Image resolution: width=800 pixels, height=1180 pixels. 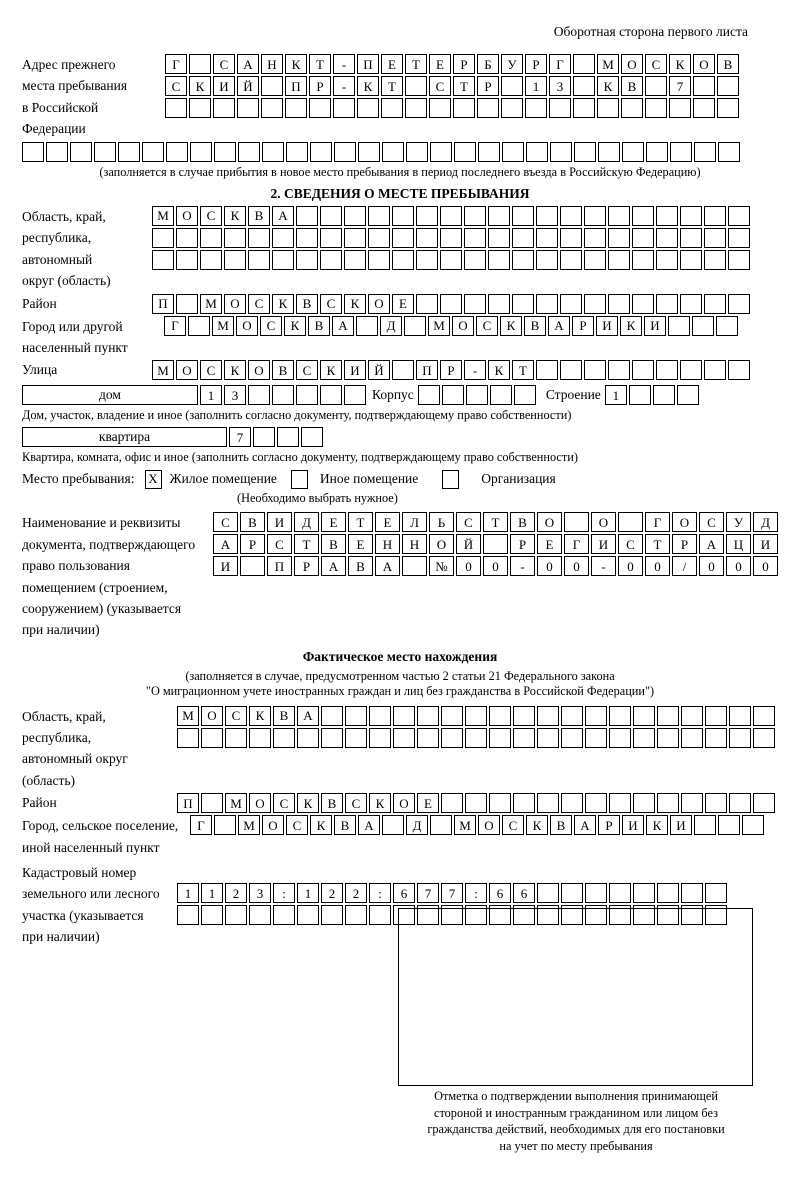 I want to click on char-cell: 2, so click(x=356, y=893).